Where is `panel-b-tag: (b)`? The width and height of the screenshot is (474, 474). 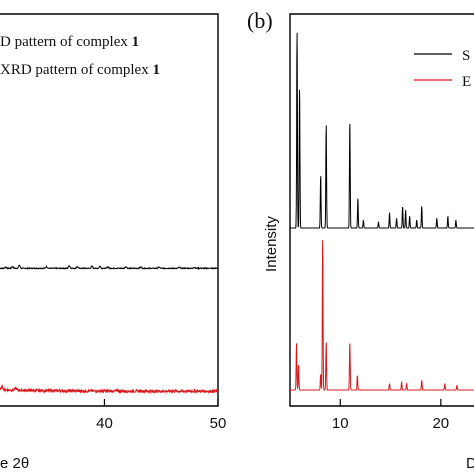
panel-b-tag: (b) is located at coordinates (260, 20).